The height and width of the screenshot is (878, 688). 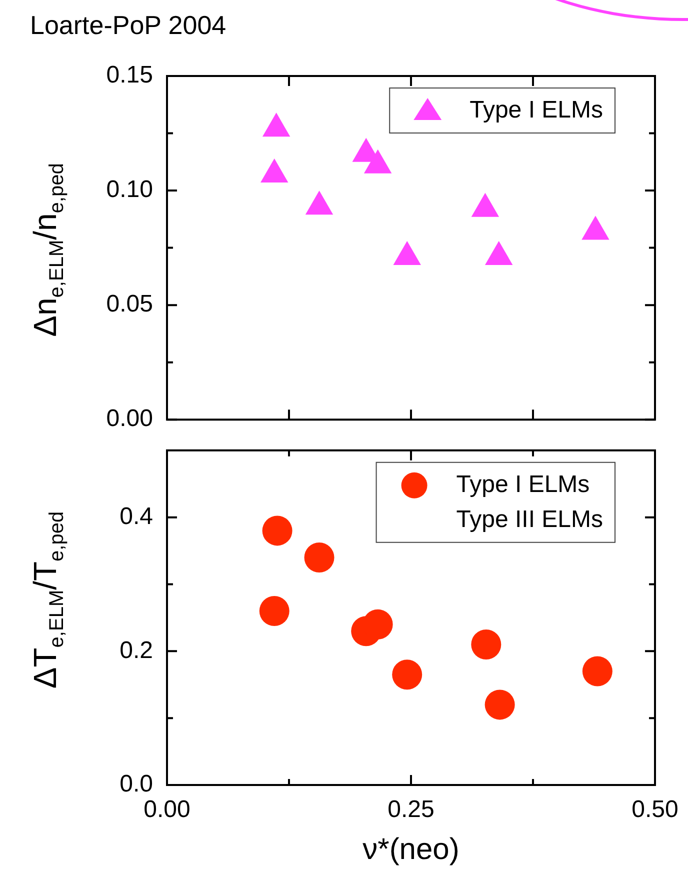 What do you see at coordinates (136, 650) in the screenshot?
I see `y-tick-label: 0.2` at bounding box center [136, 650].